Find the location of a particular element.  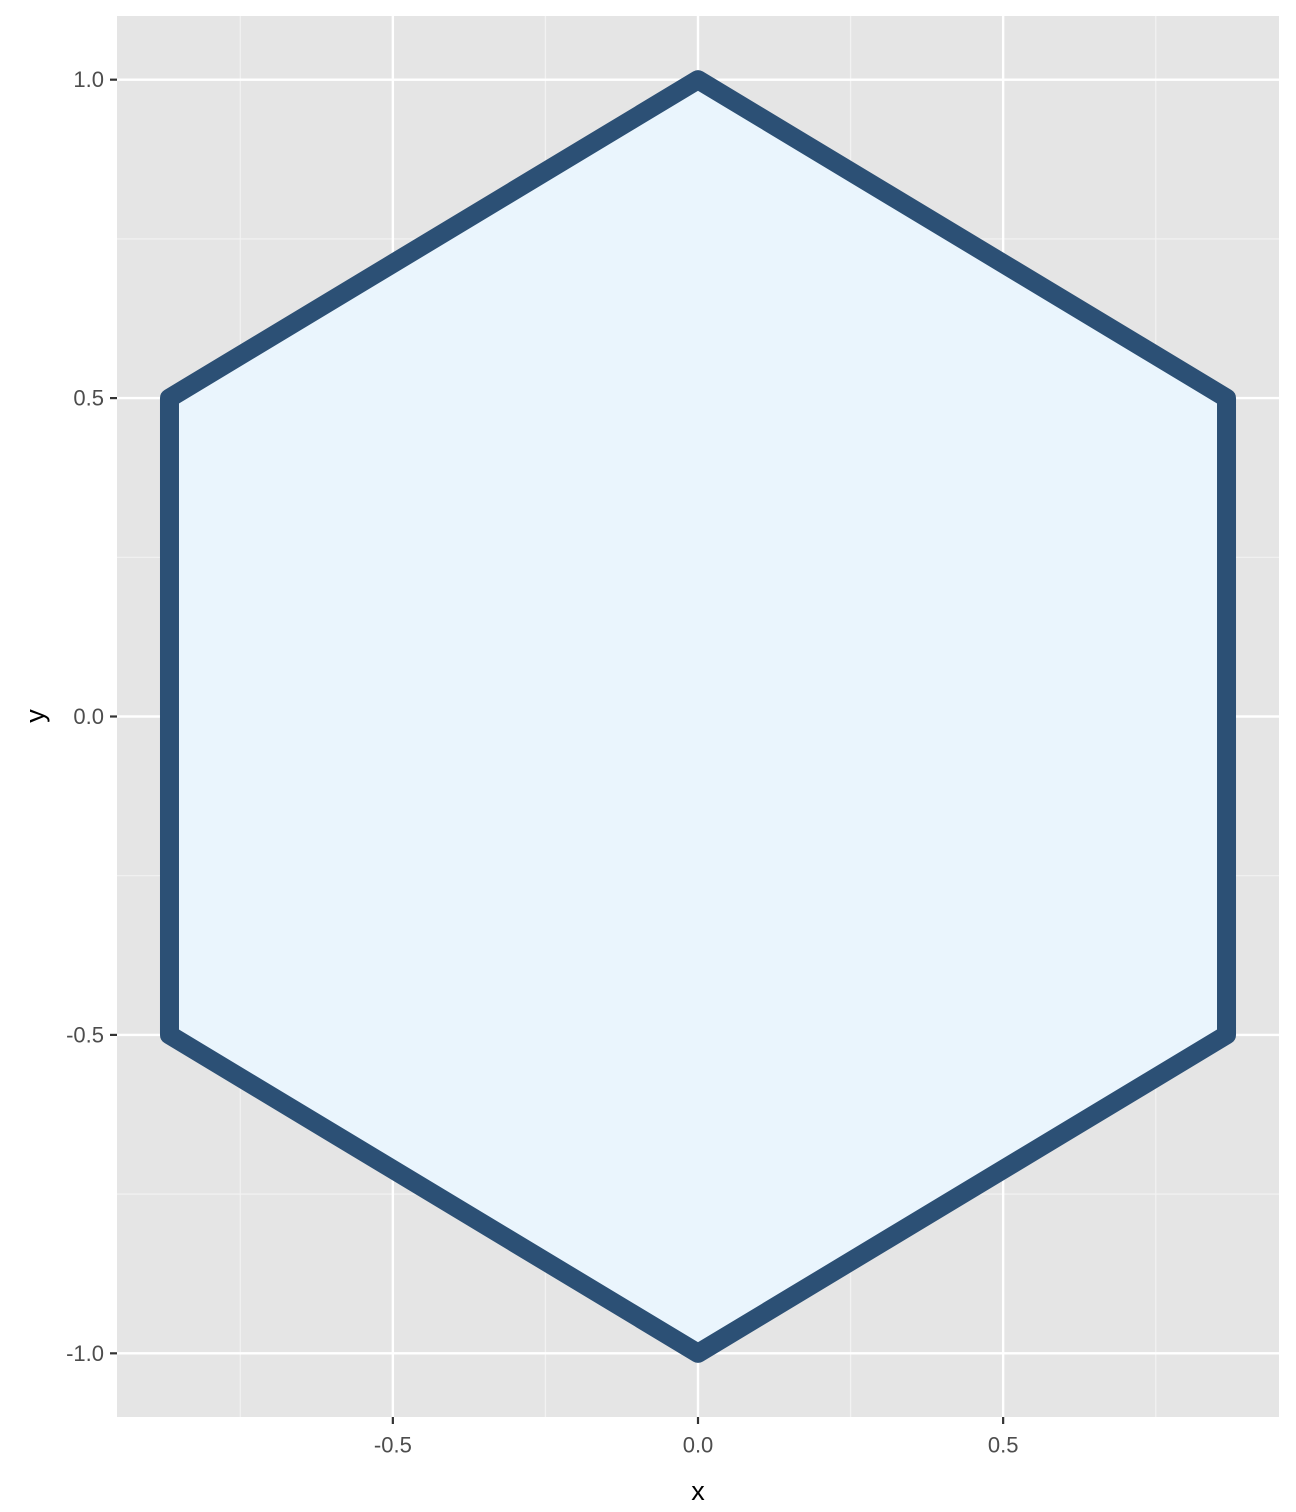

y-tick-label: 0.0 is located at coordinates (88, 716).